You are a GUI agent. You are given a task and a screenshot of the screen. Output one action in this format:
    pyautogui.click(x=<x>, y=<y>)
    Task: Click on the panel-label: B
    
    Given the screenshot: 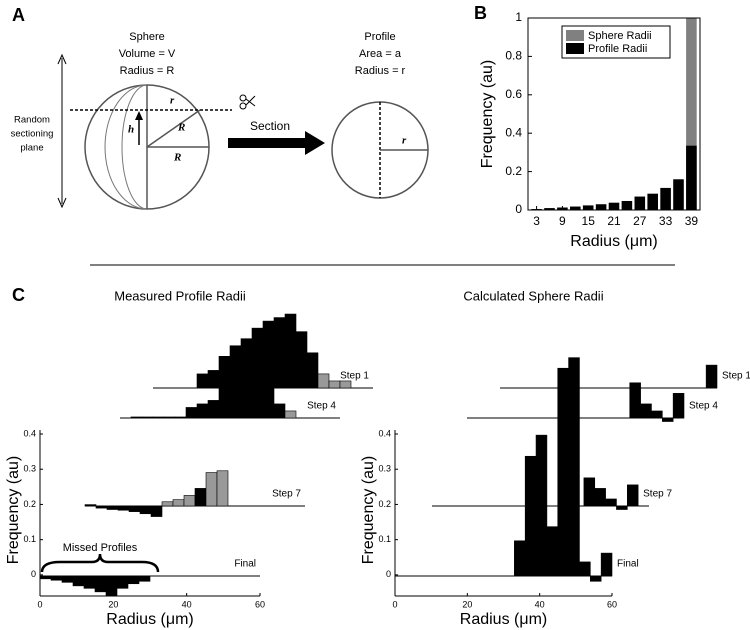 What is the action you would take?
    pyautogui.click(x=480, y=13)
    